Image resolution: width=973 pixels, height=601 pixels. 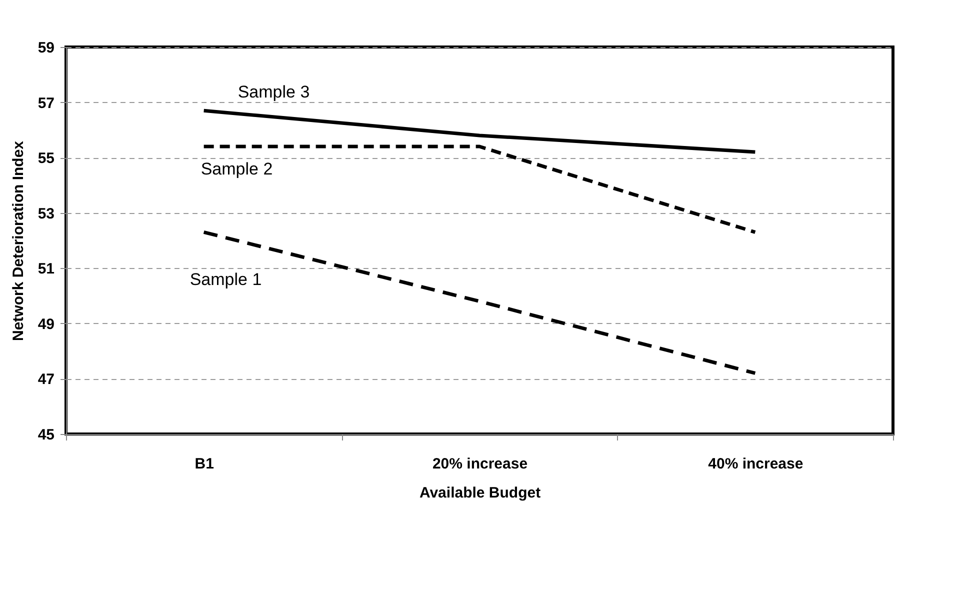 I want to click on series-label: Sample 2, so click(x=236, y=169).